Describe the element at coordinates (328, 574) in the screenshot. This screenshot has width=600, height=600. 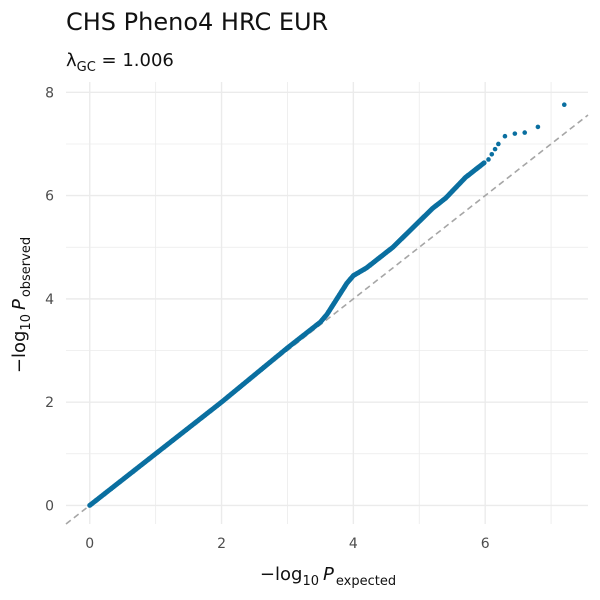
I see `x-axis-var: P` at that location.